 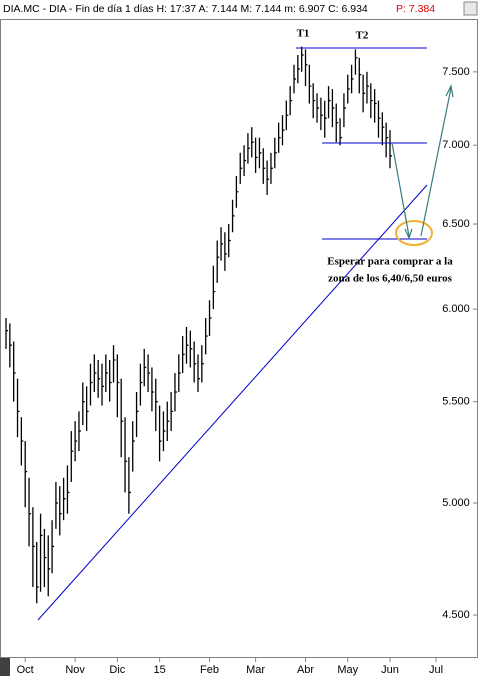 What do you see at coordinates (390, 279) in the screenshot?
I see `annotation: zona de los 6,40/6,50 euros` at bounding box center [390, 279].